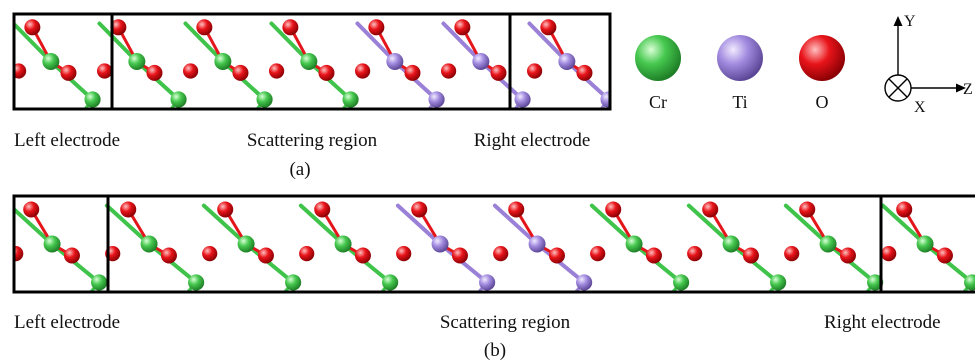 The width and height of the screenshot is (975, 360). I want to click on panel-a-right-electrode-label: Right electrode, so click(532, 140).